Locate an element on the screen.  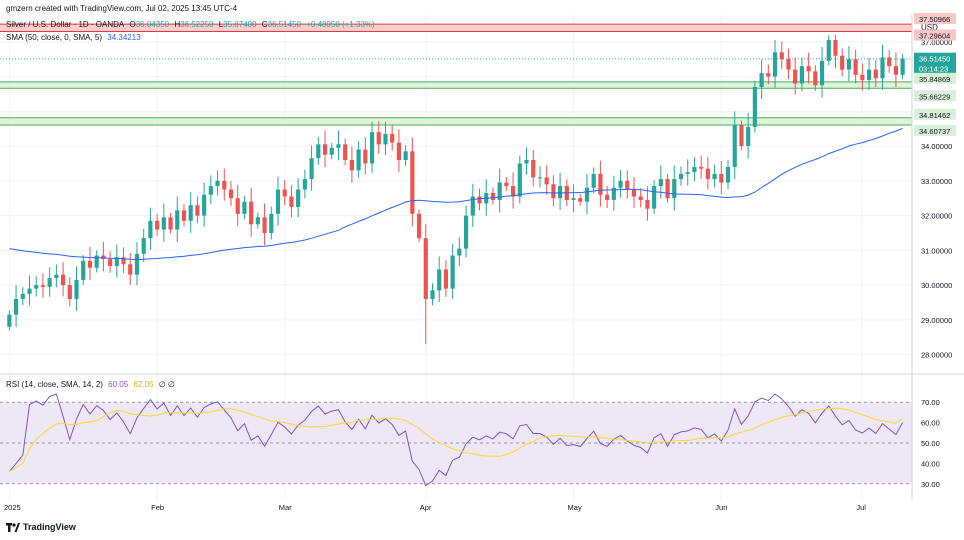
rsi-ma-line is located at coordinates (456, 440).